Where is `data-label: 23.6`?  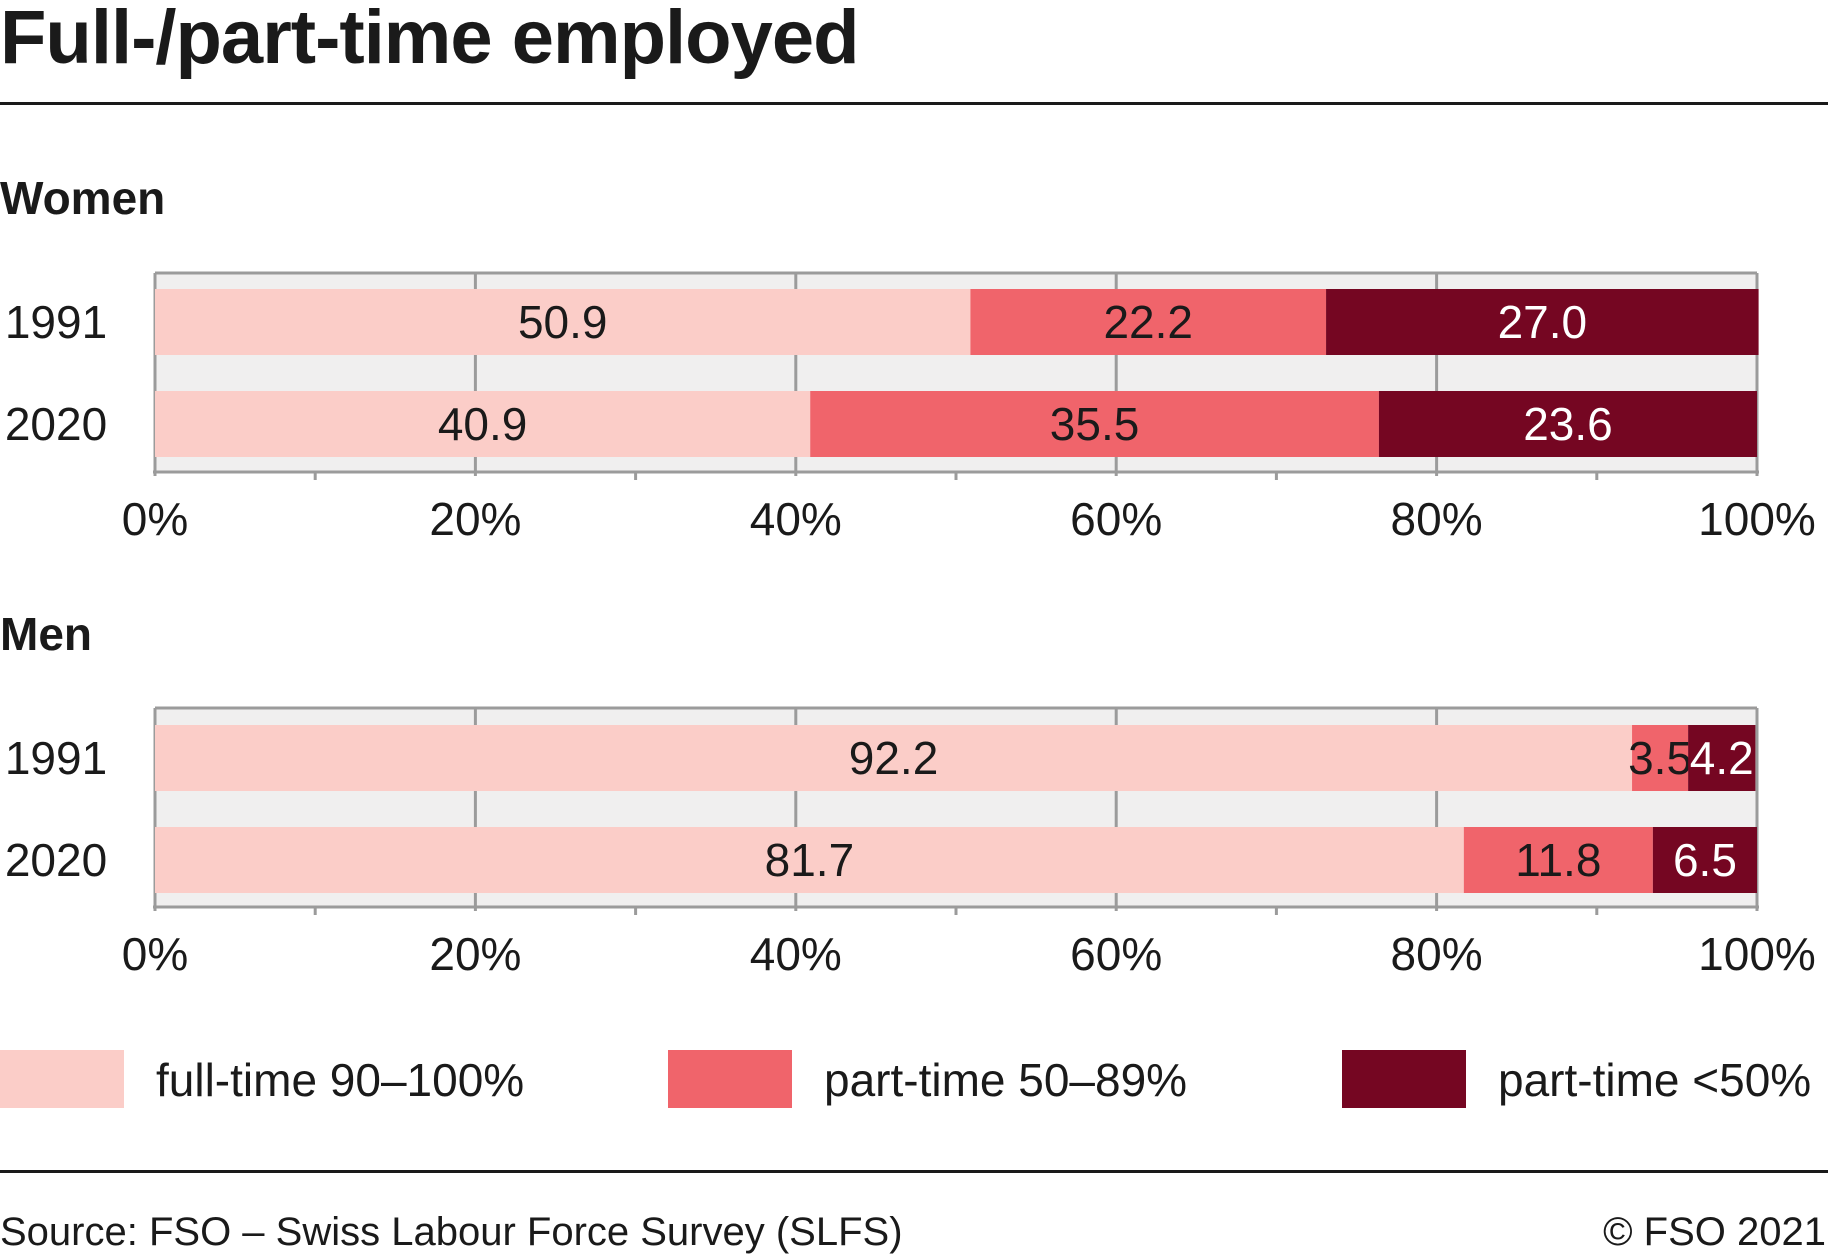
data-label: 23.6 is located at coordinates (1568, 424).